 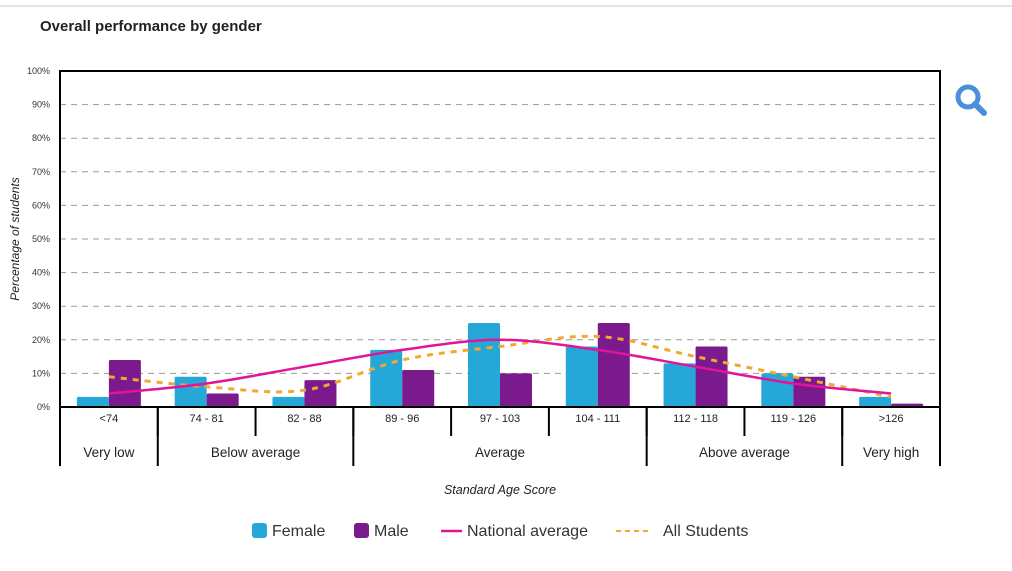 What do you see at coordinates (891, 419) in the screenshot?
I see `x-tick-label: >126` at bounding box center [891, 419].